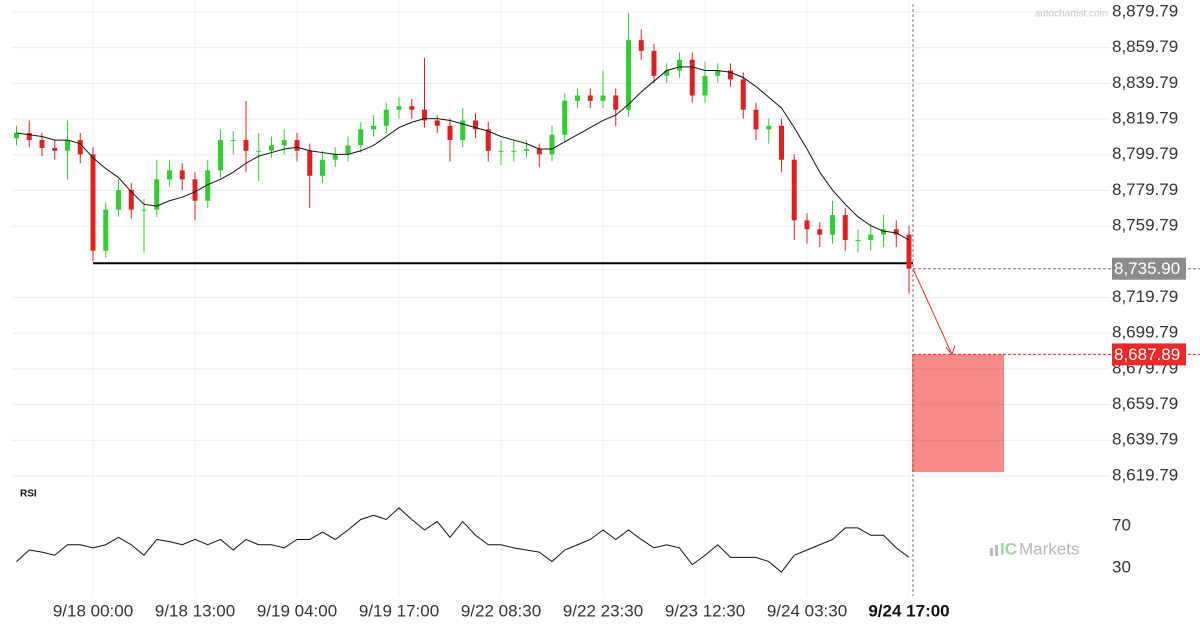  What do you see at coordinates (1145, 225) in the screenshot?
I see `y-tick-label: 8,759.79` at bounding box center [1145, 225].